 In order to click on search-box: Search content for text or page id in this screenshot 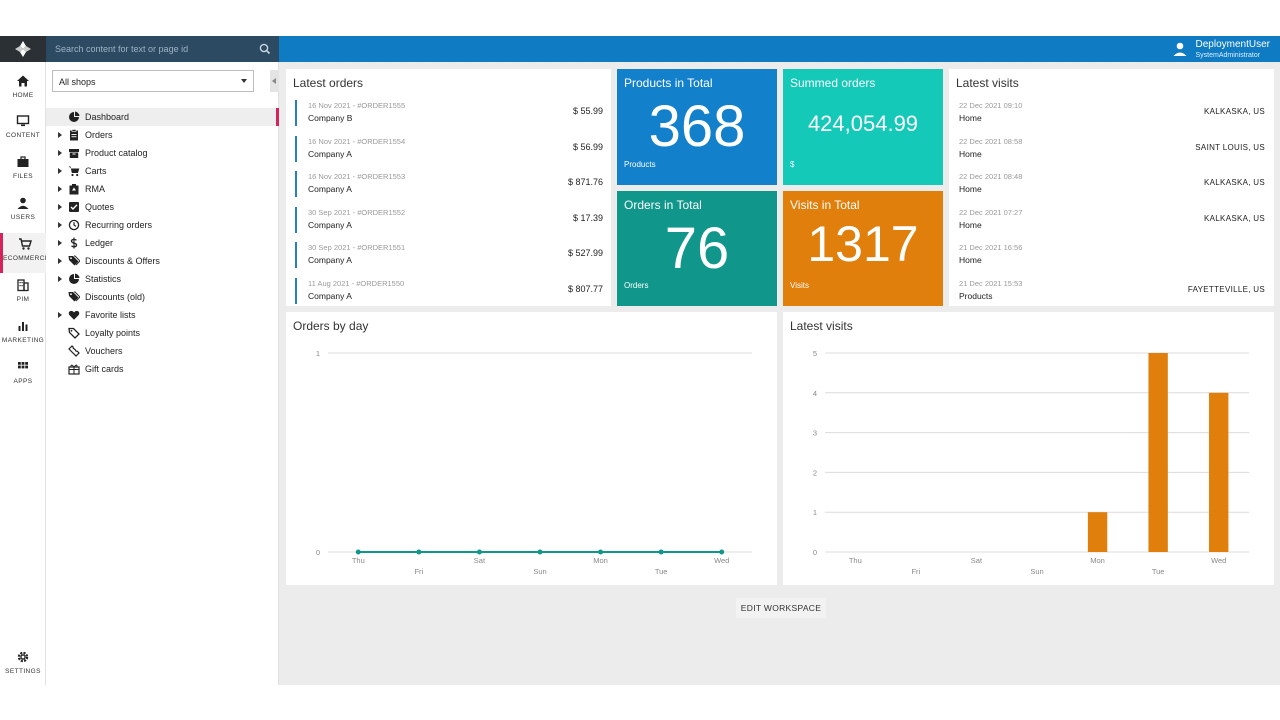, I will do `click(162, 49)`.